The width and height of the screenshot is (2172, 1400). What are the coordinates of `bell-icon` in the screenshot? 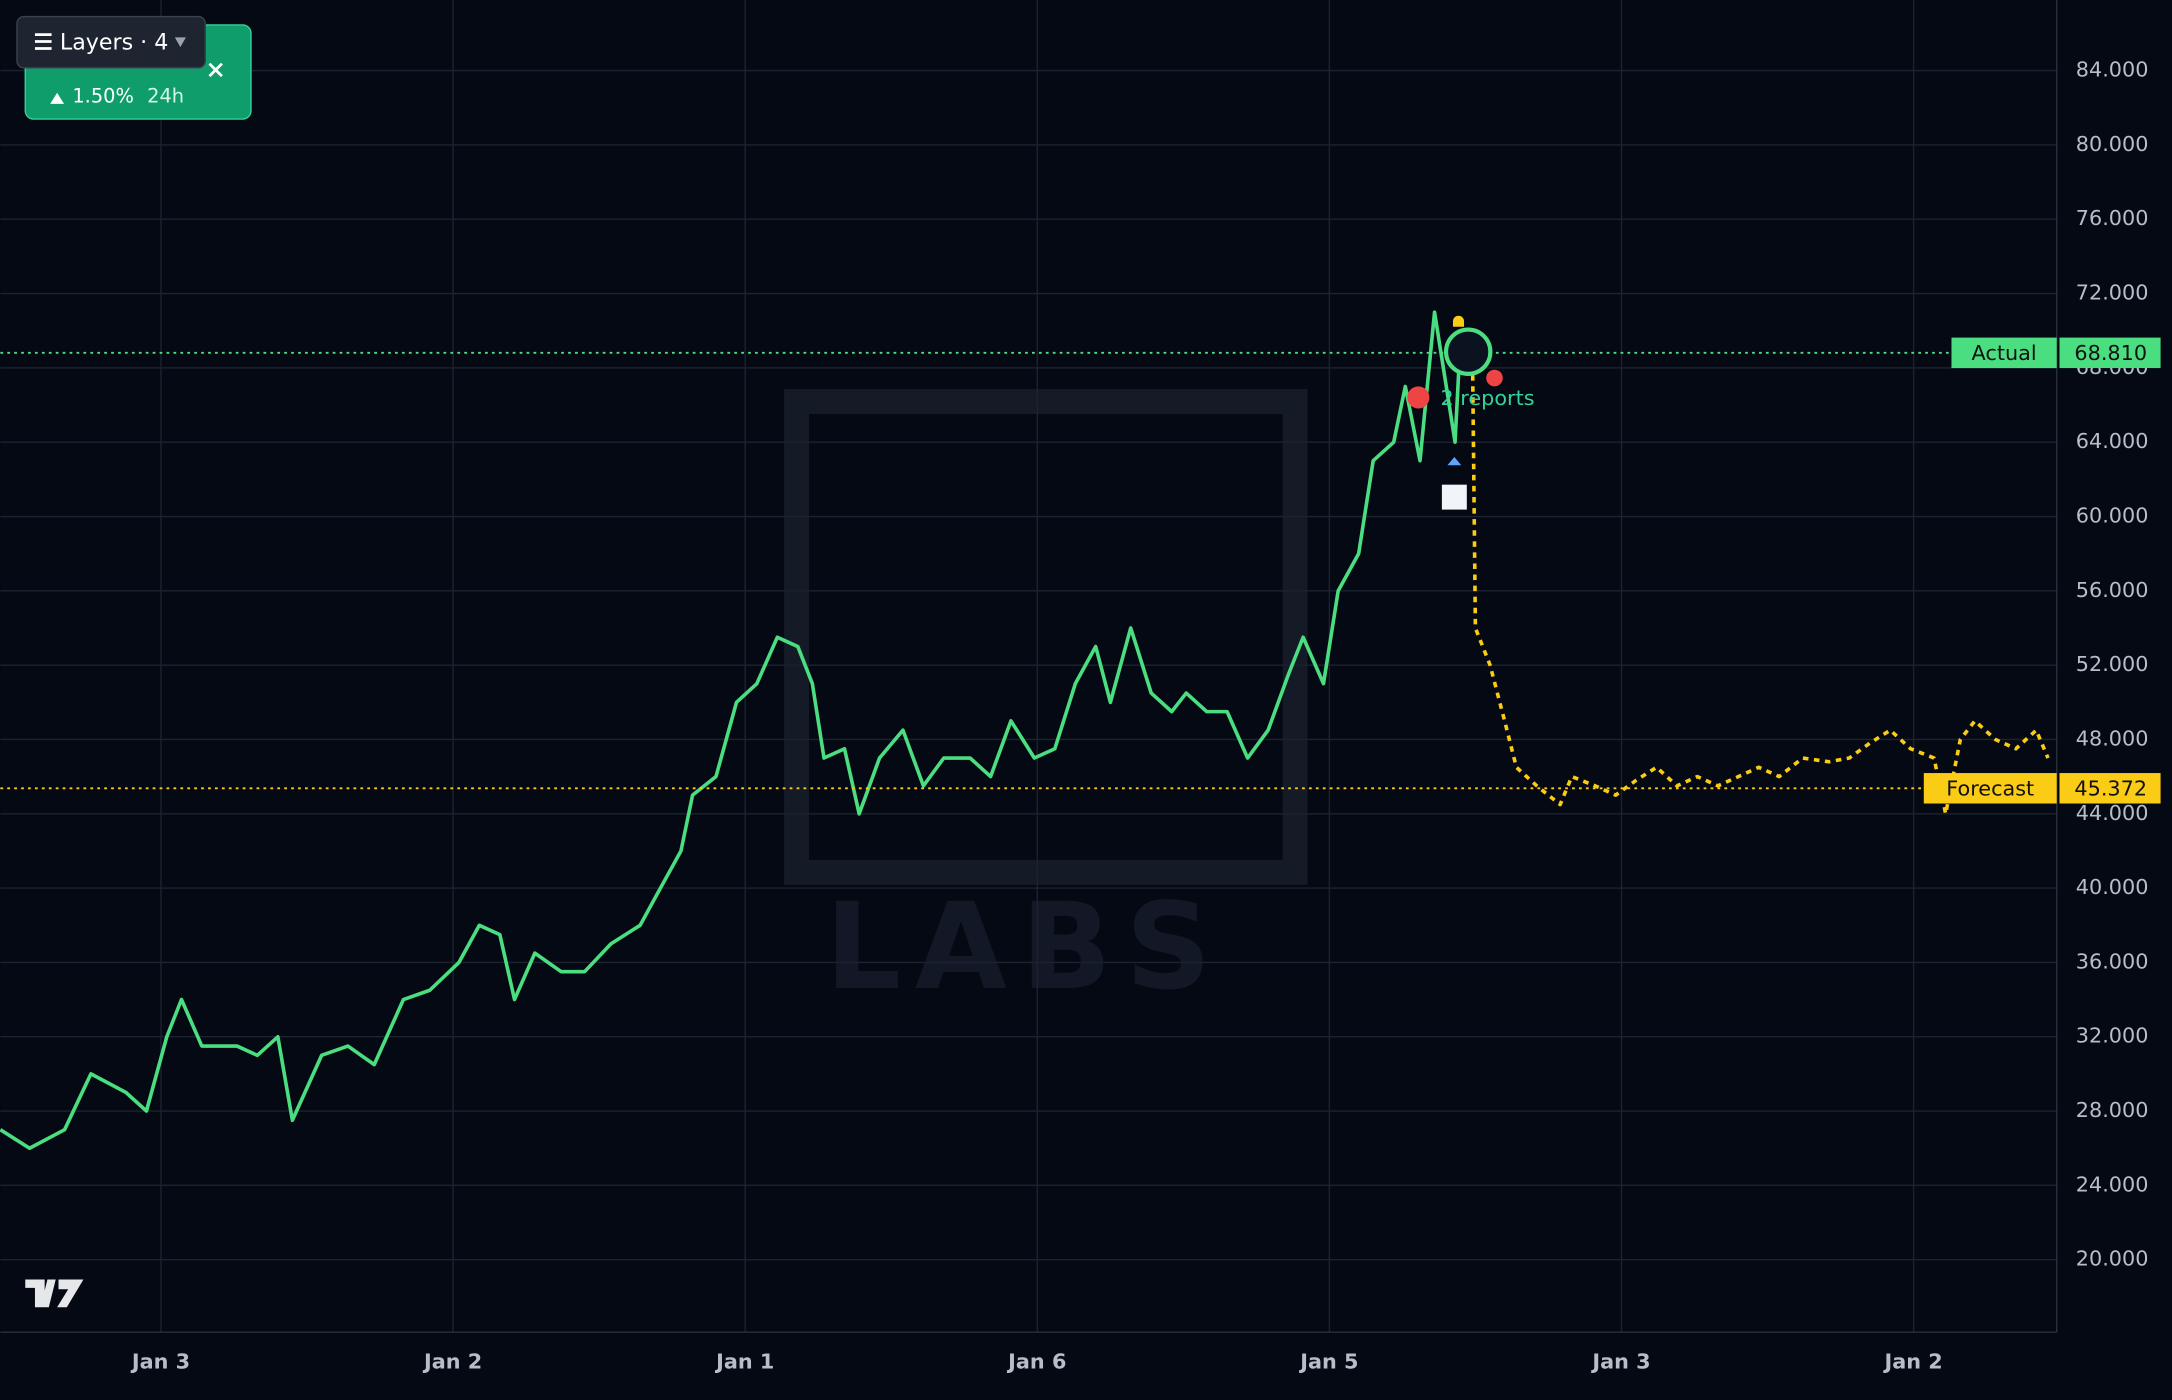 It's located at (1458, 321).